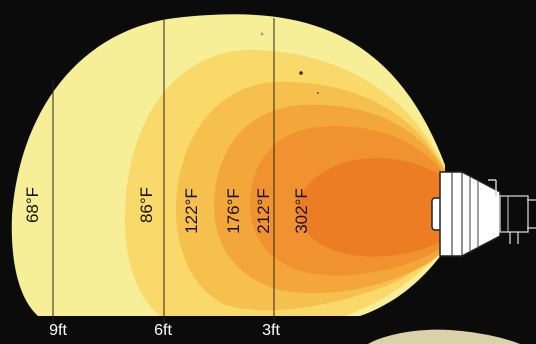  What do you see at coordinates (163, 330) in the screenshot?
I see `distance-label-6ft: 6ft` at bounding box center [163, 330].